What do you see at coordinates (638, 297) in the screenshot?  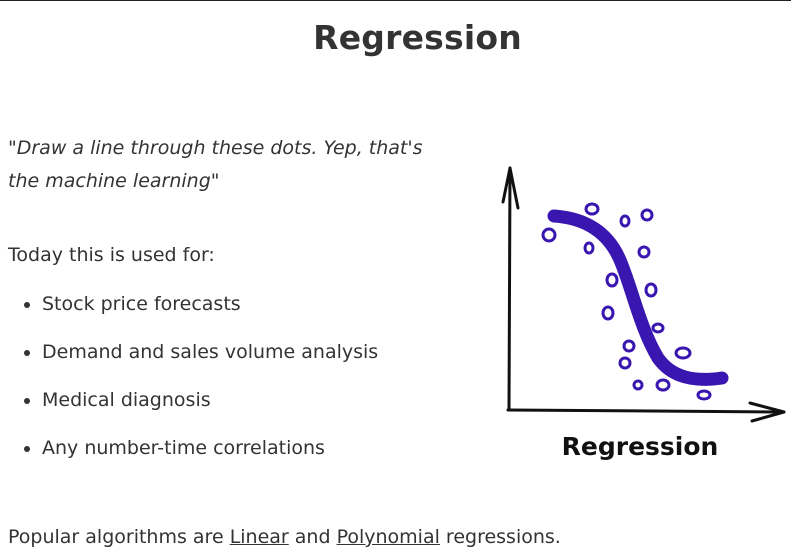 I see `regression-curve` at bounding box center [638, 297].